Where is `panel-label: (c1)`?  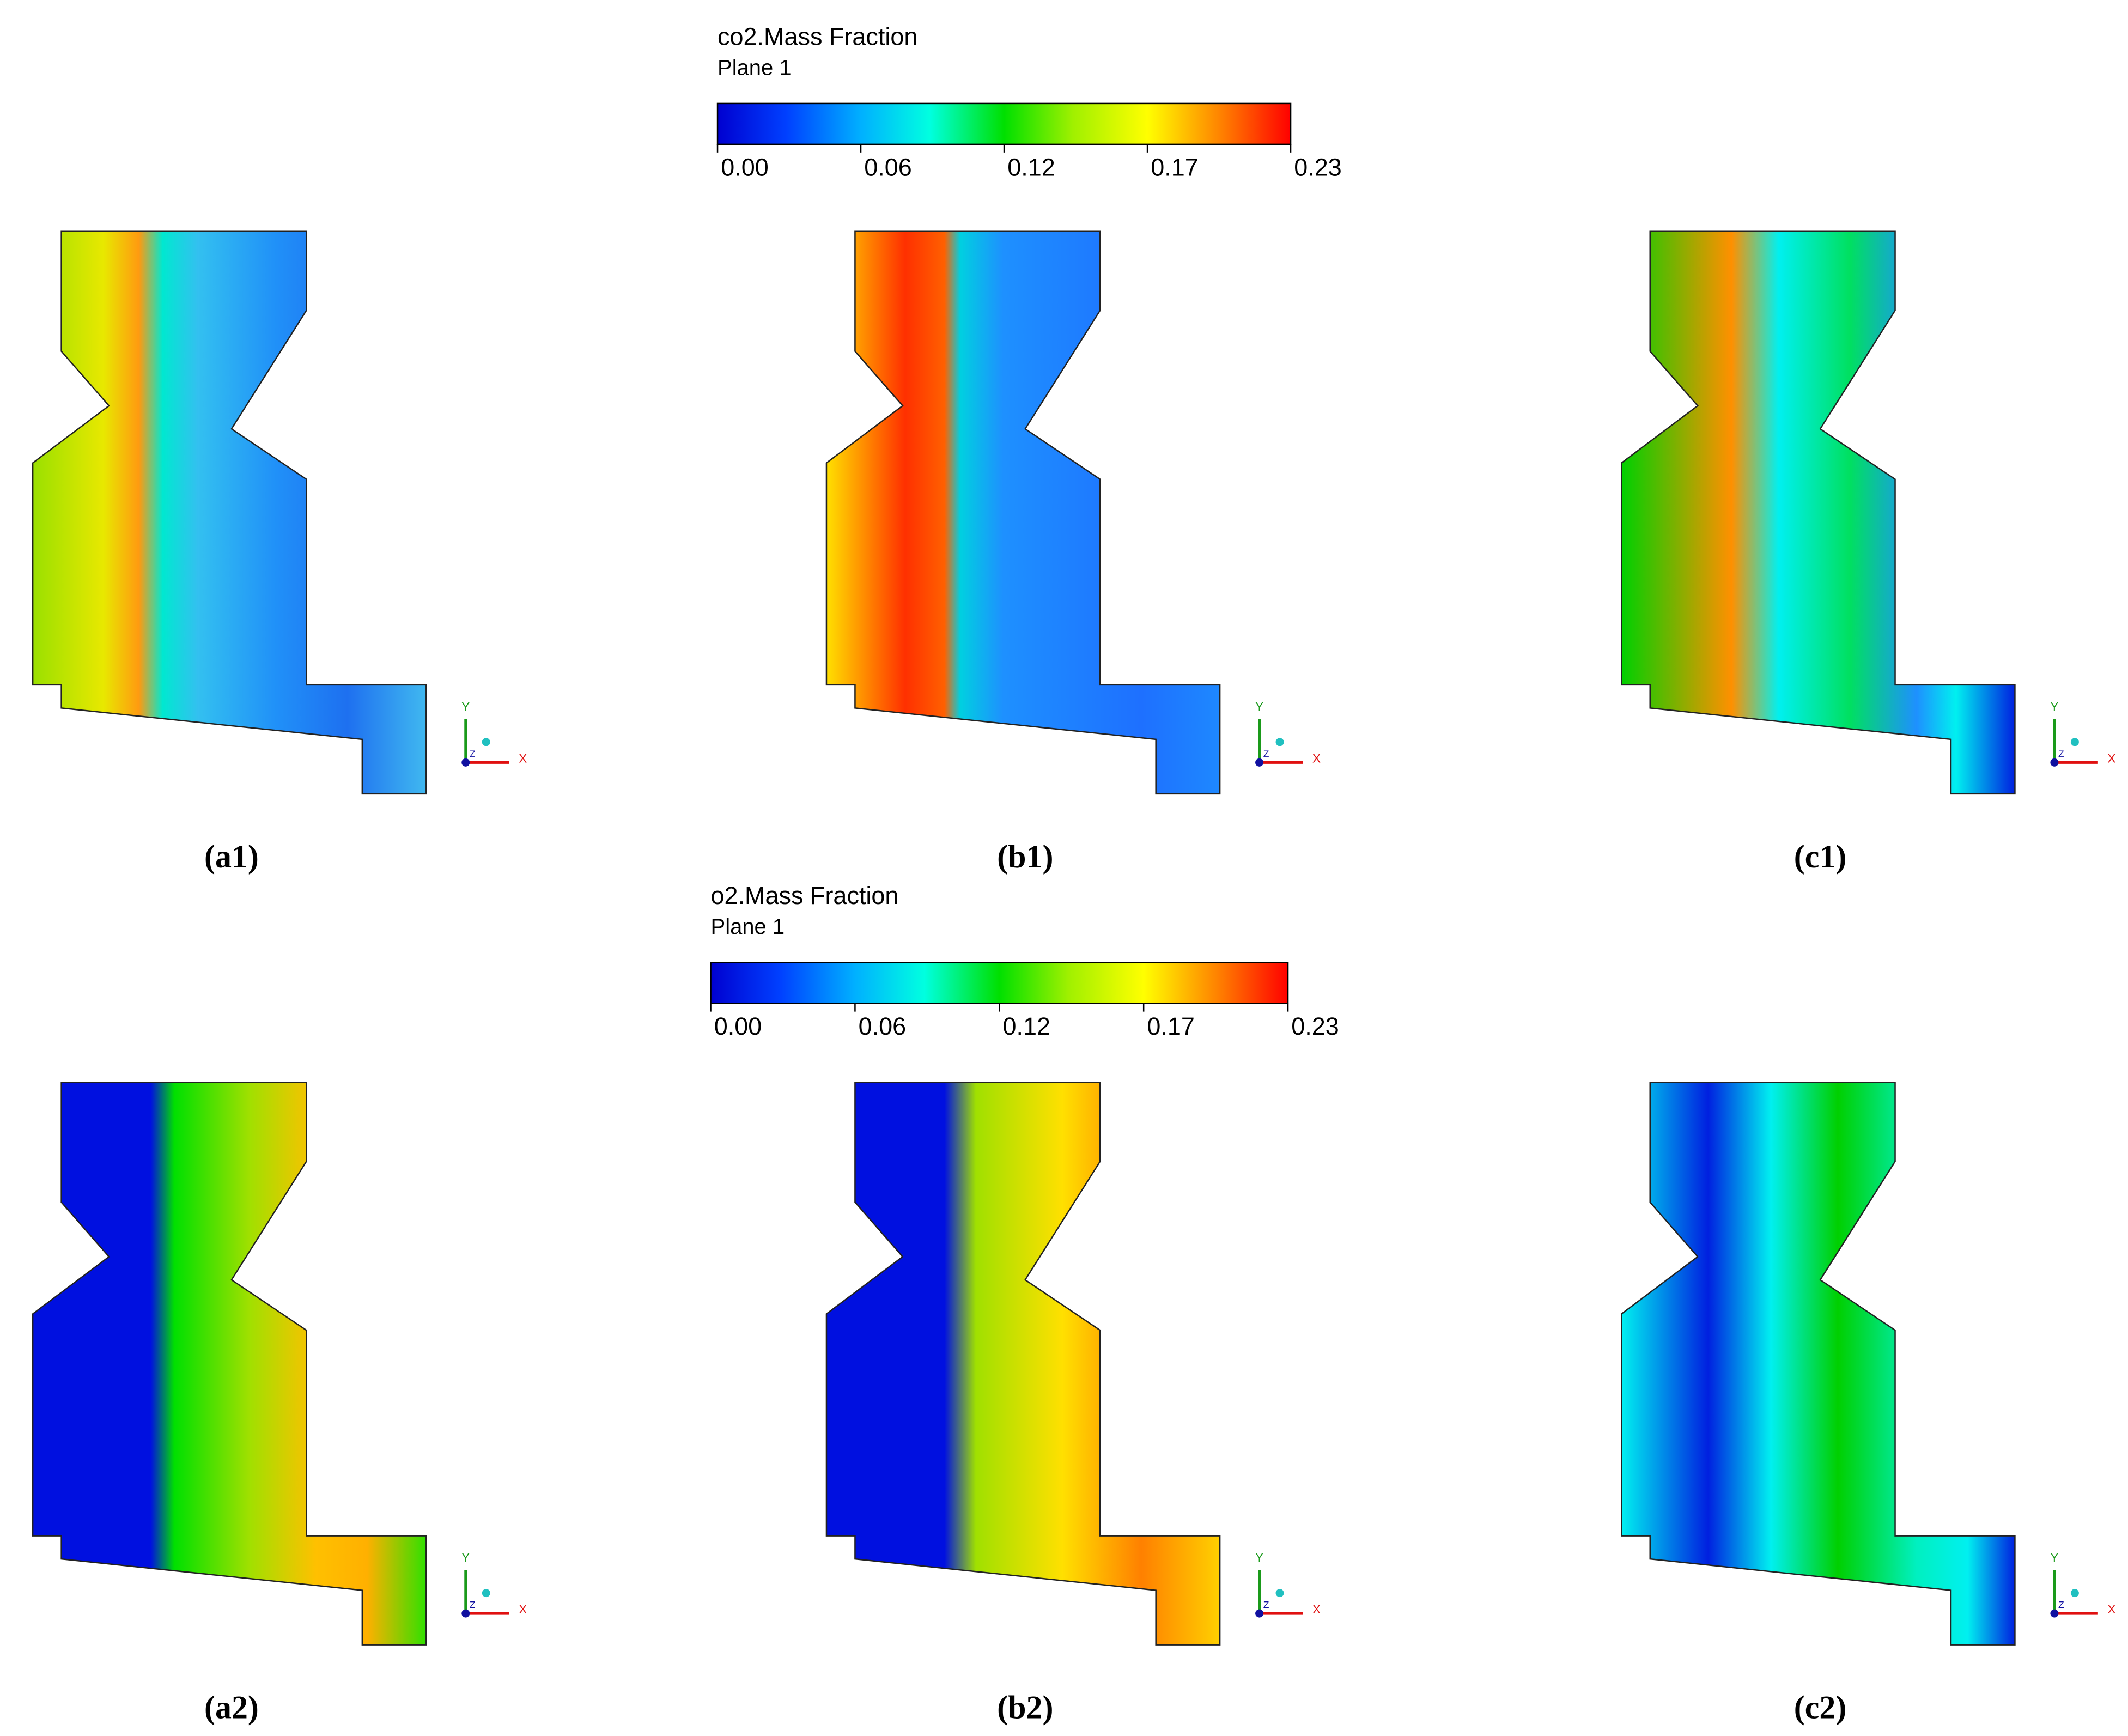
panel-label: (c1) is located at coordinates (1820, 857).